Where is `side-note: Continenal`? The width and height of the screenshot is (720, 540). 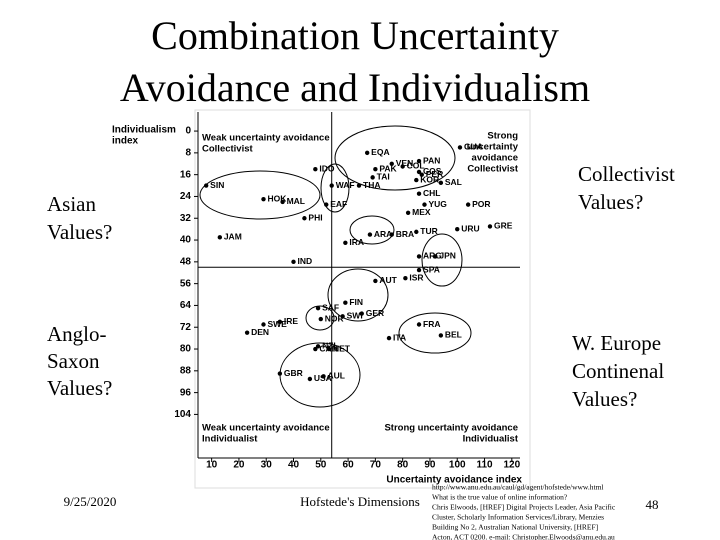 side-note: Continenal is located at coordinates (618, 371).